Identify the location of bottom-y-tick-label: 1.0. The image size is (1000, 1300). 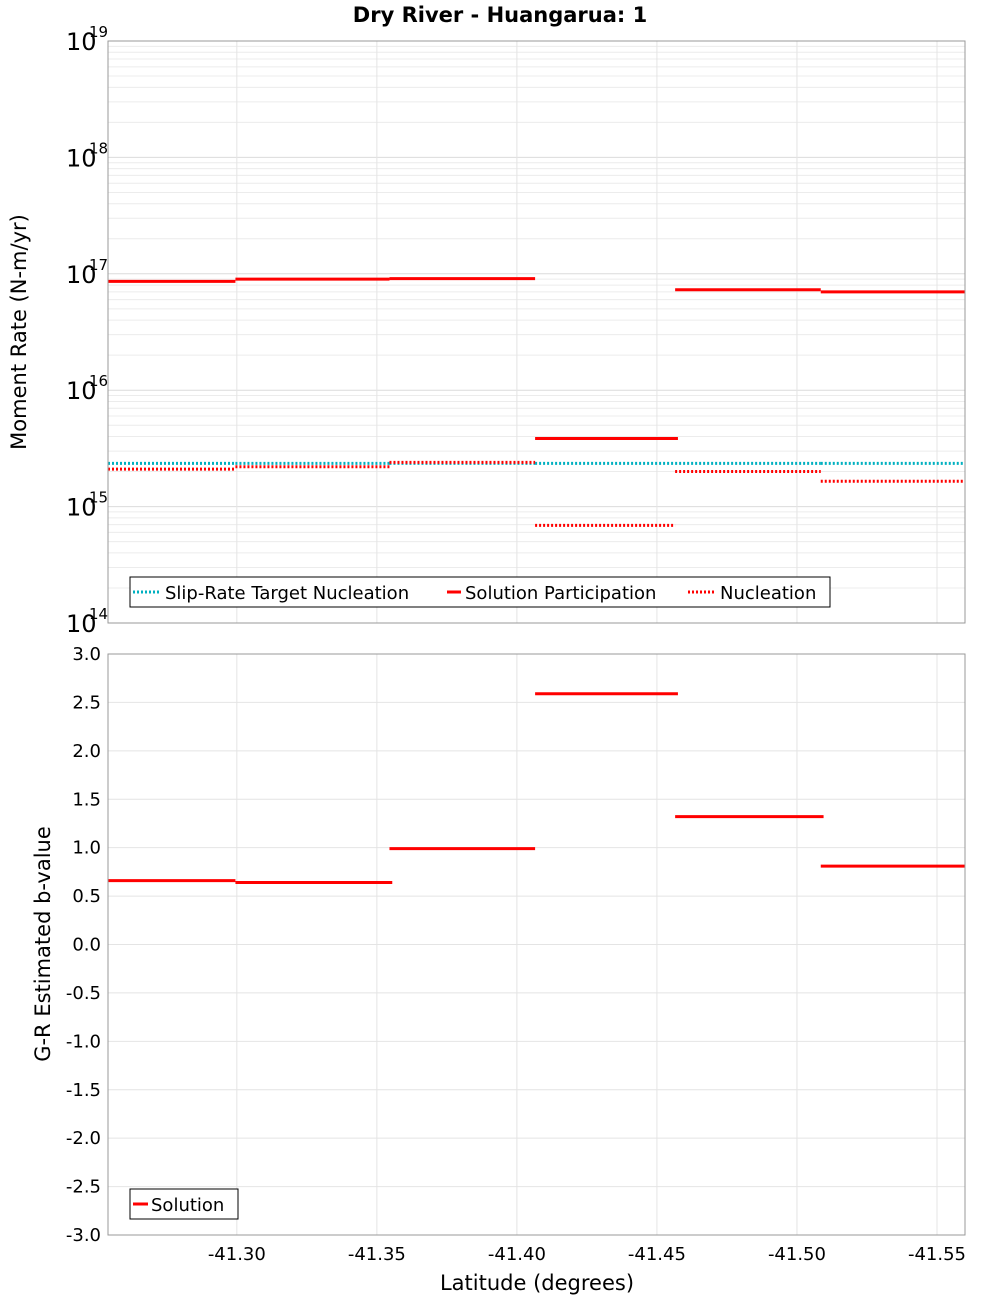
(86, 848).